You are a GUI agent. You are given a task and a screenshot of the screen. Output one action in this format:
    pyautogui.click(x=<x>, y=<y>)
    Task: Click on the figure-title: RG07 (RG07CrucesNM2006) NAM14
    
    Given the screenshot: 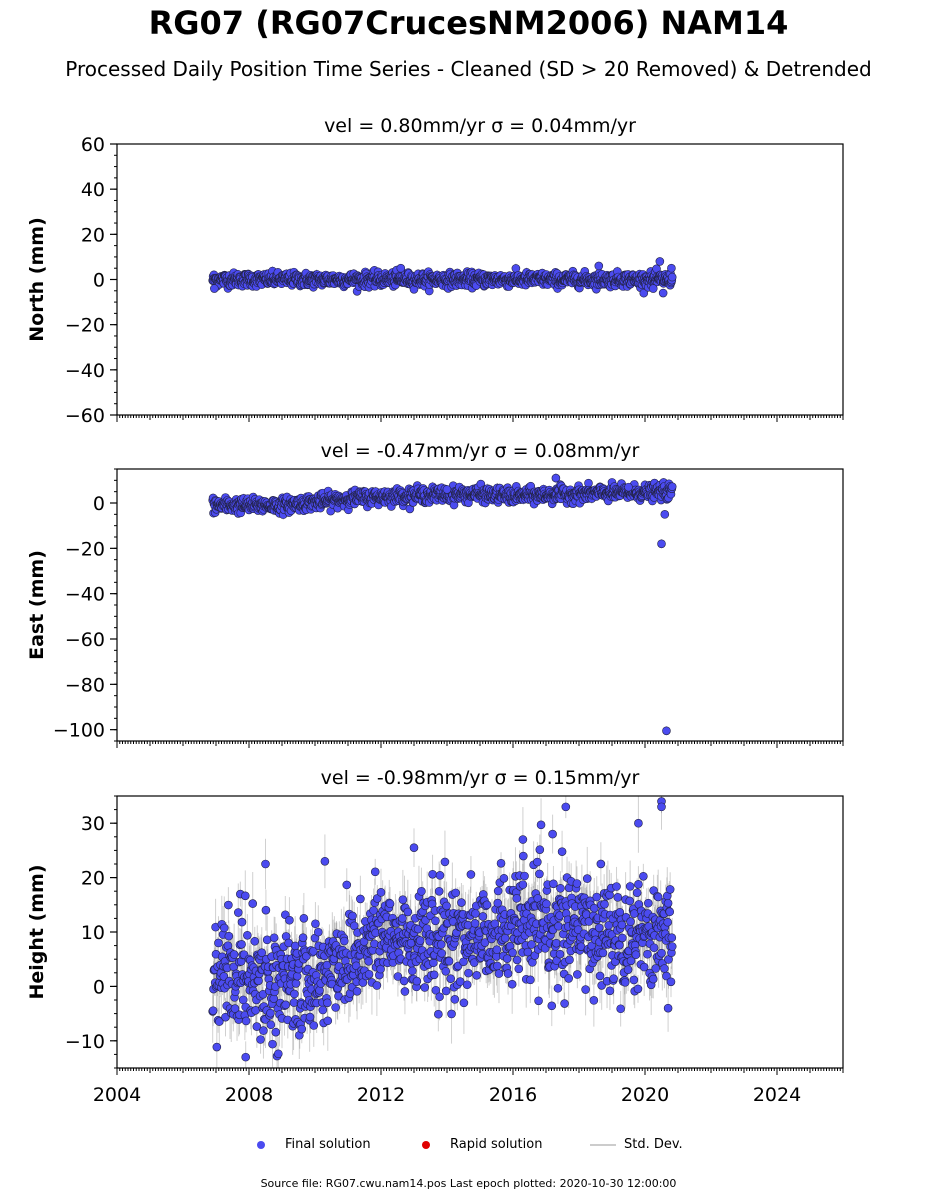 What is the action you would take?
    pyautogui.click(x=468, y=23)
    